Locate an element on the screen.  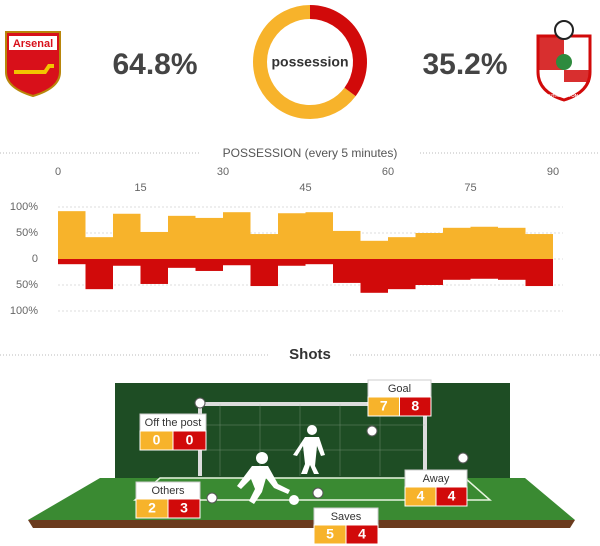
shot-count: 8 is located at coordinates (415, 406).